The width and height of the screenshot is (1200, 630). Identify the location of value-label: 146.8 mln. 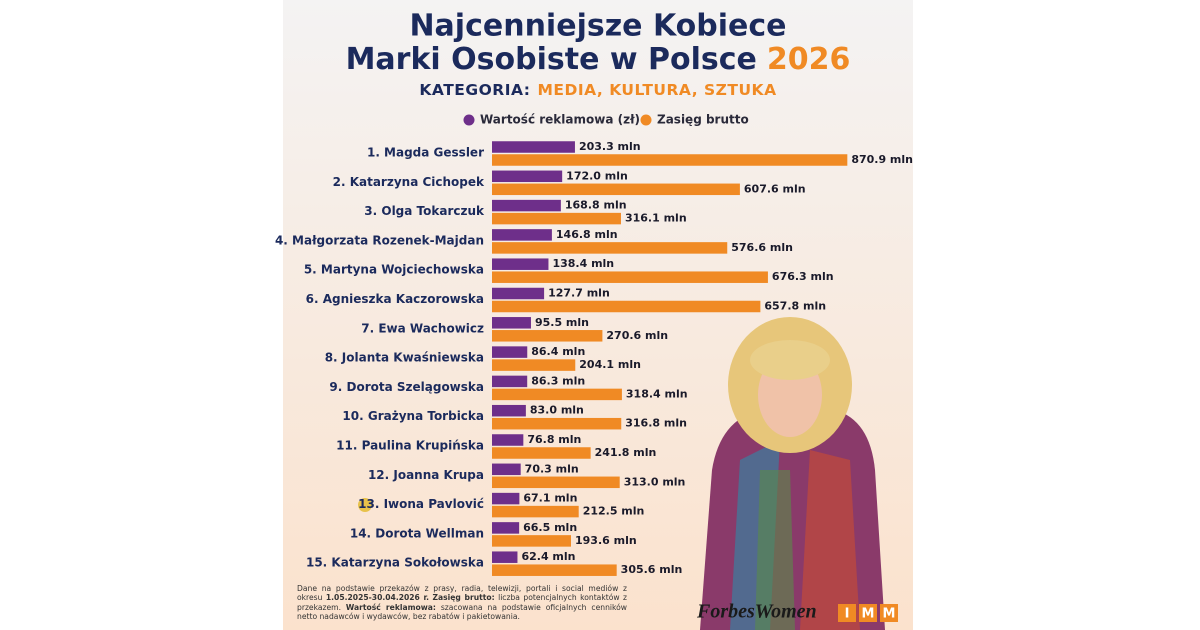
(587, 234).